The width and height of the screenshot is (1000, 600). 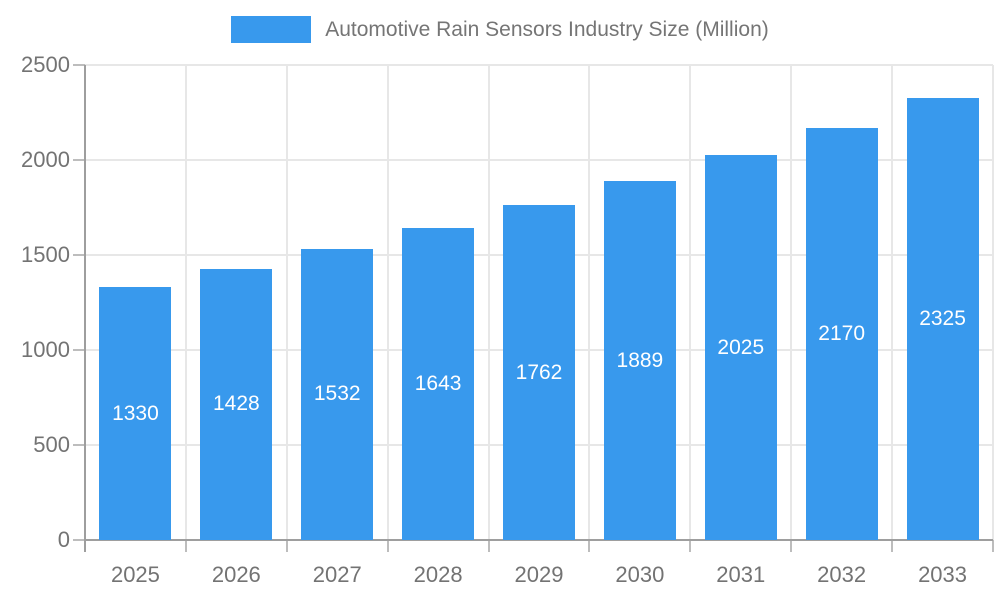 I want to click on bar-value-label: 2325, so click(x=942, y=319).